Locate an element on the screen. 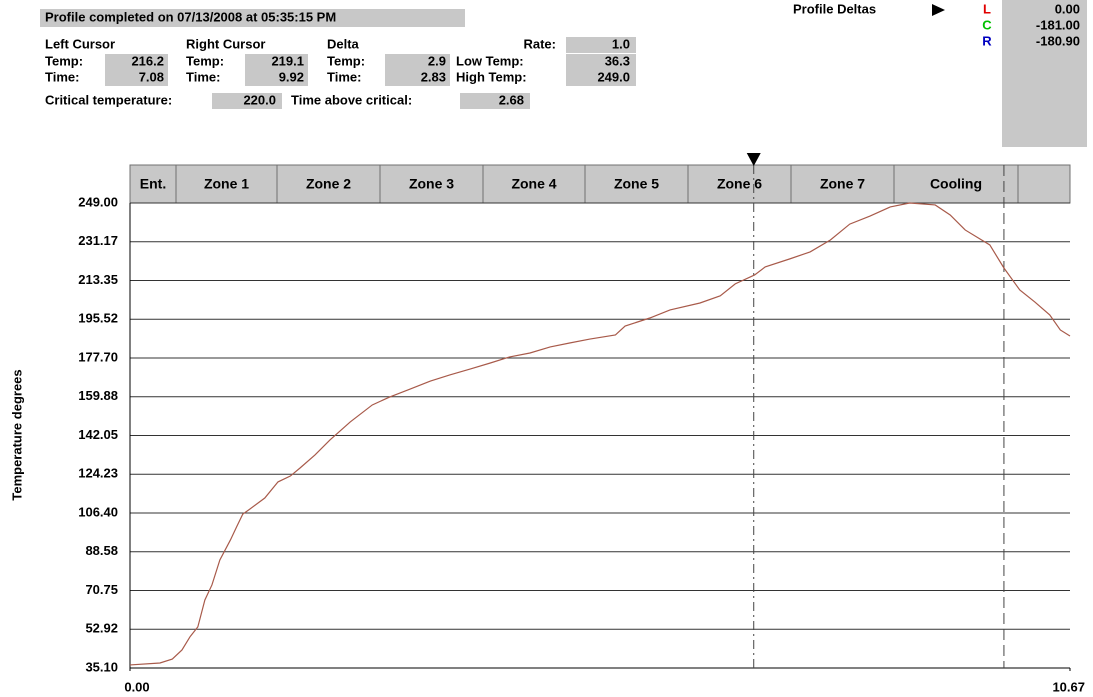 Image resolution: width=1093 pixels, height=697 pixels. y-tick-label: 70.75 is located at coordinates (101, 589).